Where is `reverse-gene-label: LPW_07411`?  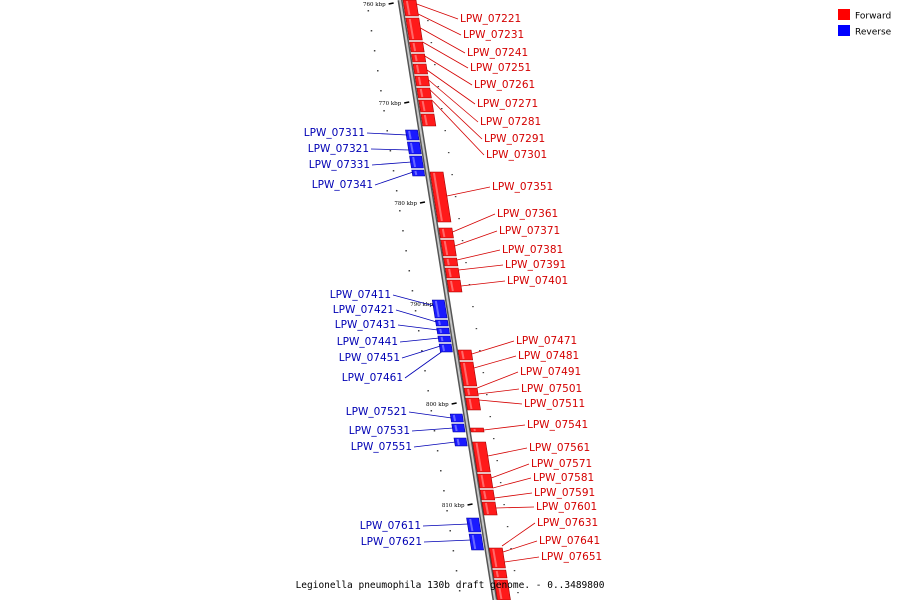 reverse-gene-label: LPW_07411 is located at coordinates (360, 295).